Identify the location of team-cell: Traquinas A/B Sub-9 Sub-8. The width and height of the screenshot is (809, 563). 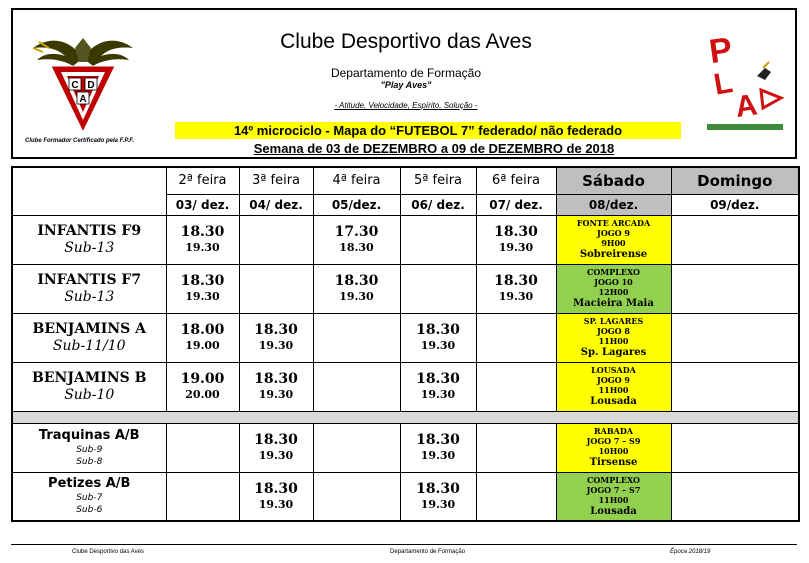
(89, 447).